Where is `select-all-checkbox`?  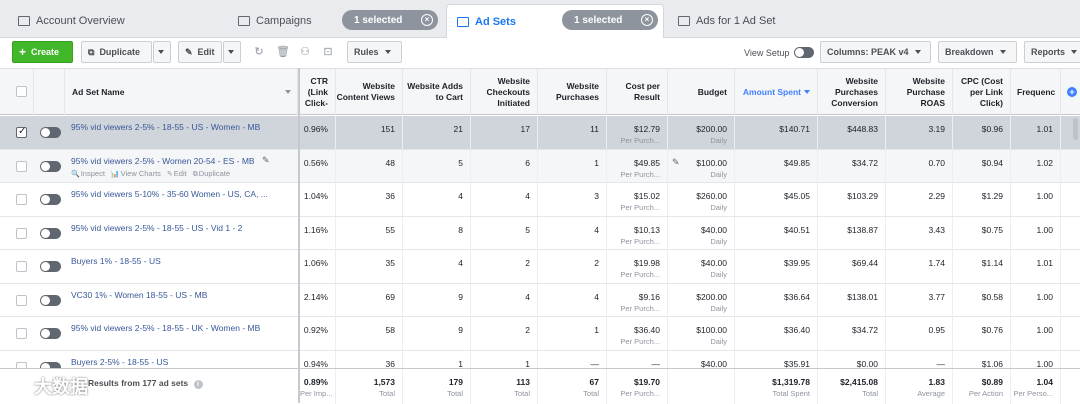
select-all-checkbox is located at coordinates (21, 91).